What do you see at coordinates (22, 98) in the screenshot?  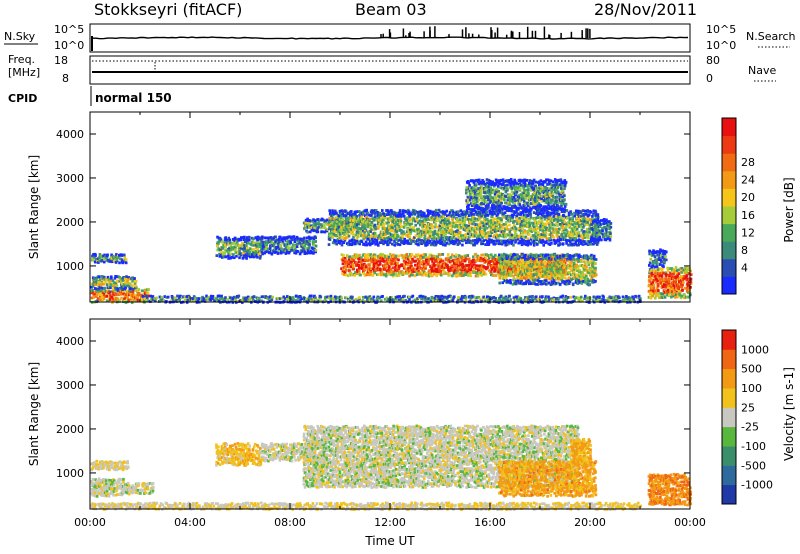 I see `cpid-label: CPID` at bounding box center [22, 98].